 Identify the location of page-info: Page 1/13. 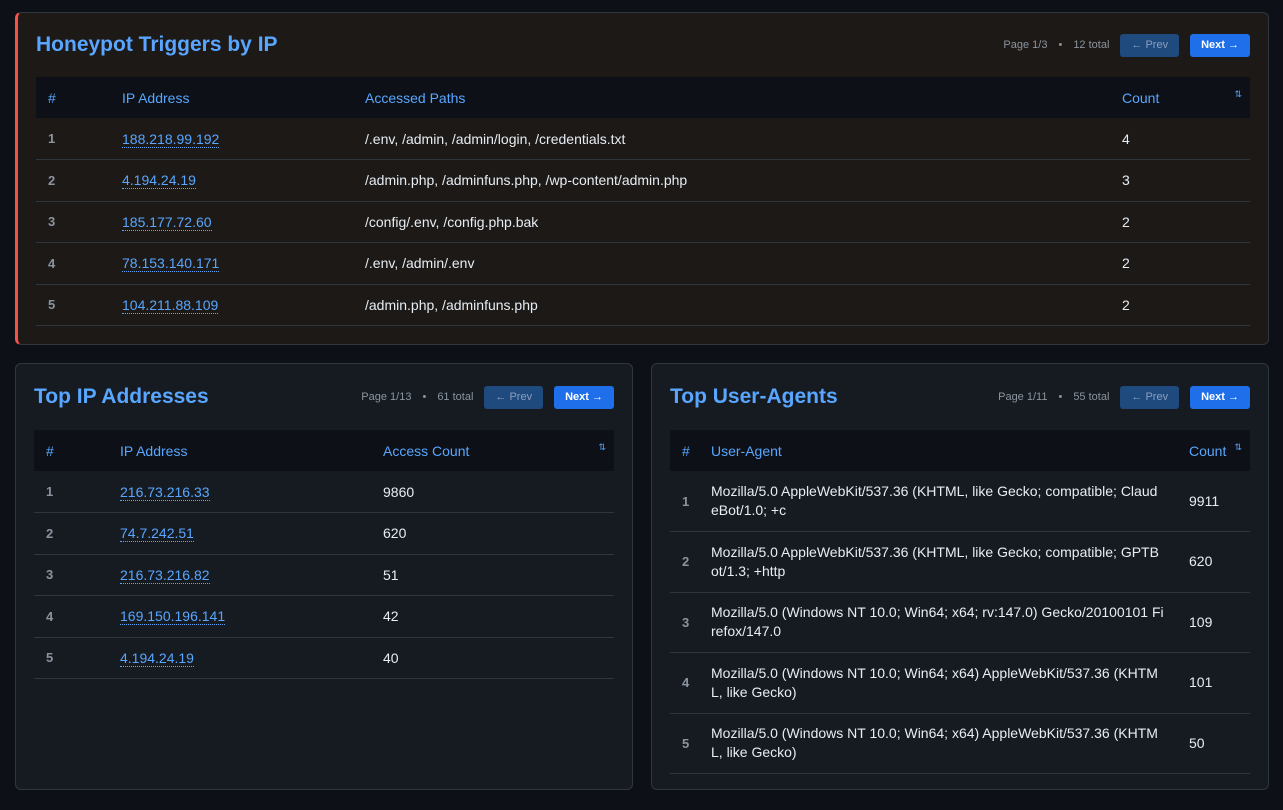
(386, 397).